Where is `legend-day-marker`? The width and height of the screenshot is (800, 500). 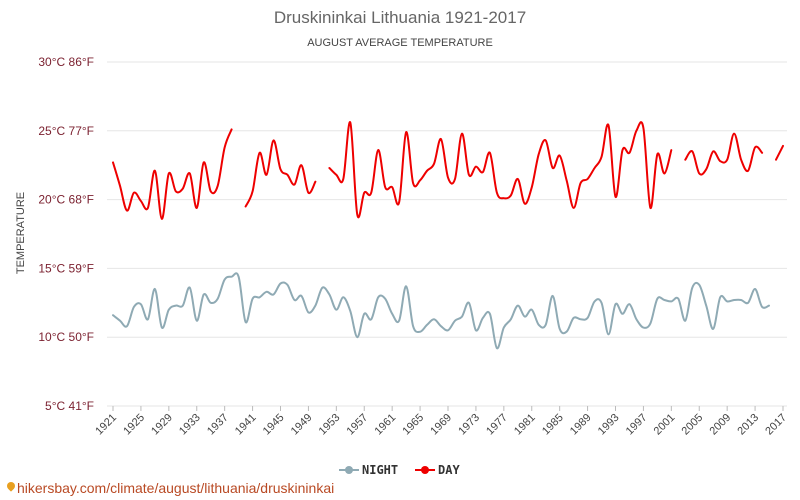 legend-day-marker is located at coordinates (425, 470).